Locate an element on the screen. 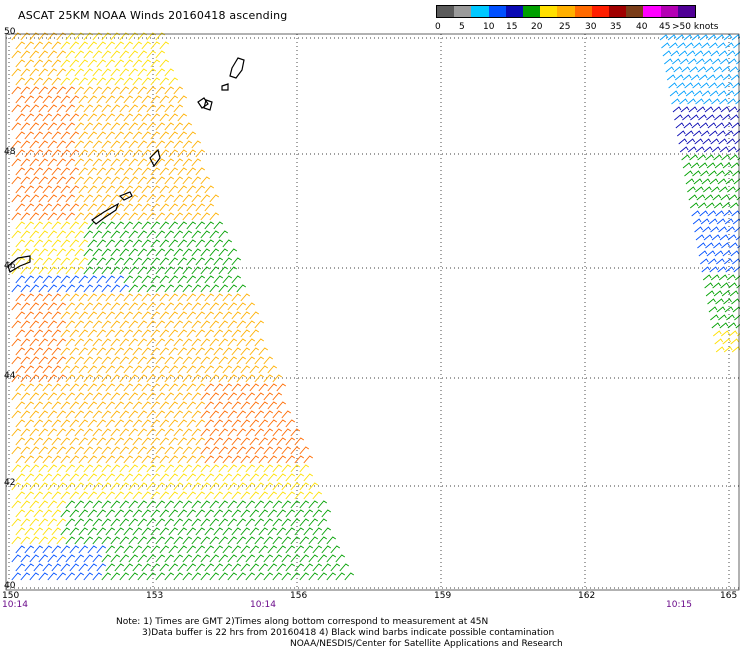  longitude-label: 159 is located at coordinates (443, 596).